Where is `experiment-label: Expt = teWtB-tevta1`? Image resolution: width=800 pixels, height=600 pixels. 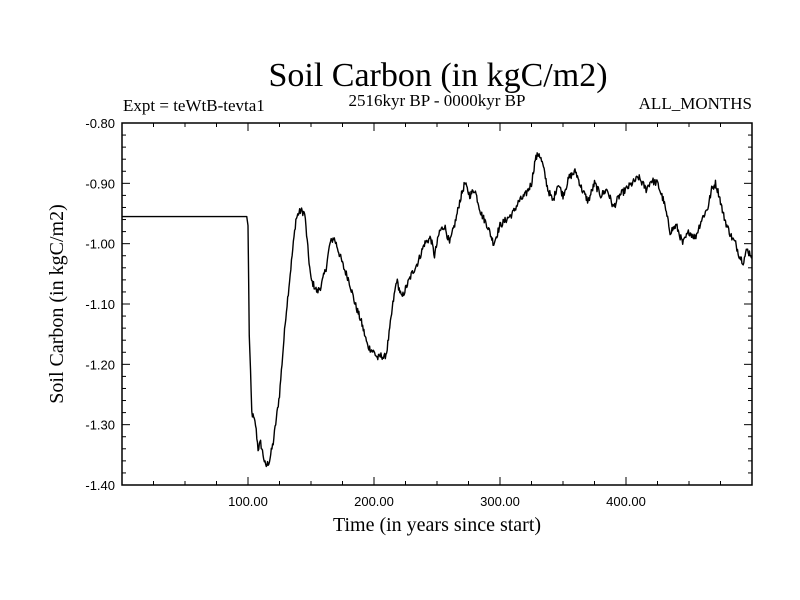
experiment-label: Expt = teWtB-tevta1 is located at coordinates (194, 105).